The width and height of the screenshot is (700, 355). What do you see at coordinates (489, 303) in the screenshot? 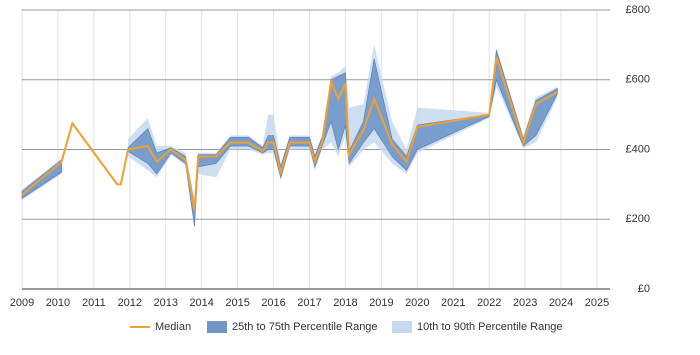
I see `x-tick-label: 2022` at bounding box center [489, 303].